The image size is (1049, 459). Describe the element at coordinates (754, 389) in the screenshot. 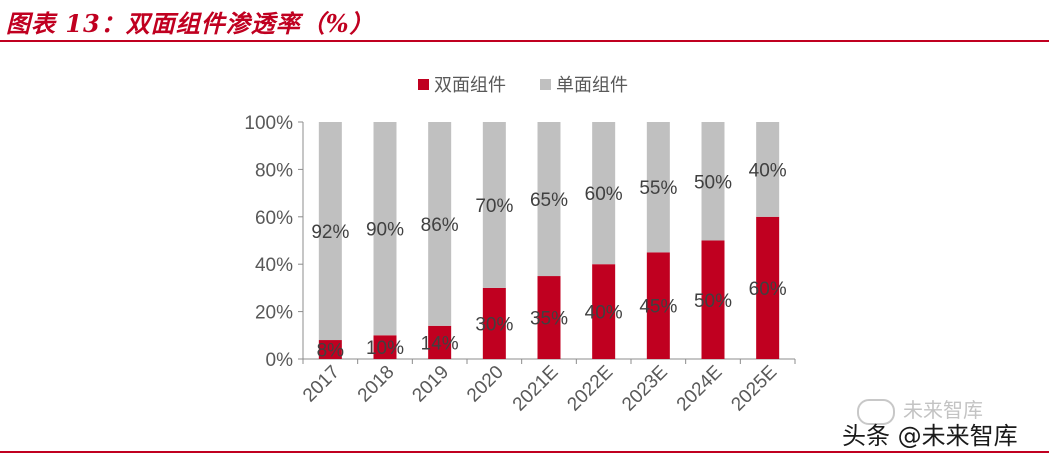

I see `x-tick-label: 2025E` at that location.